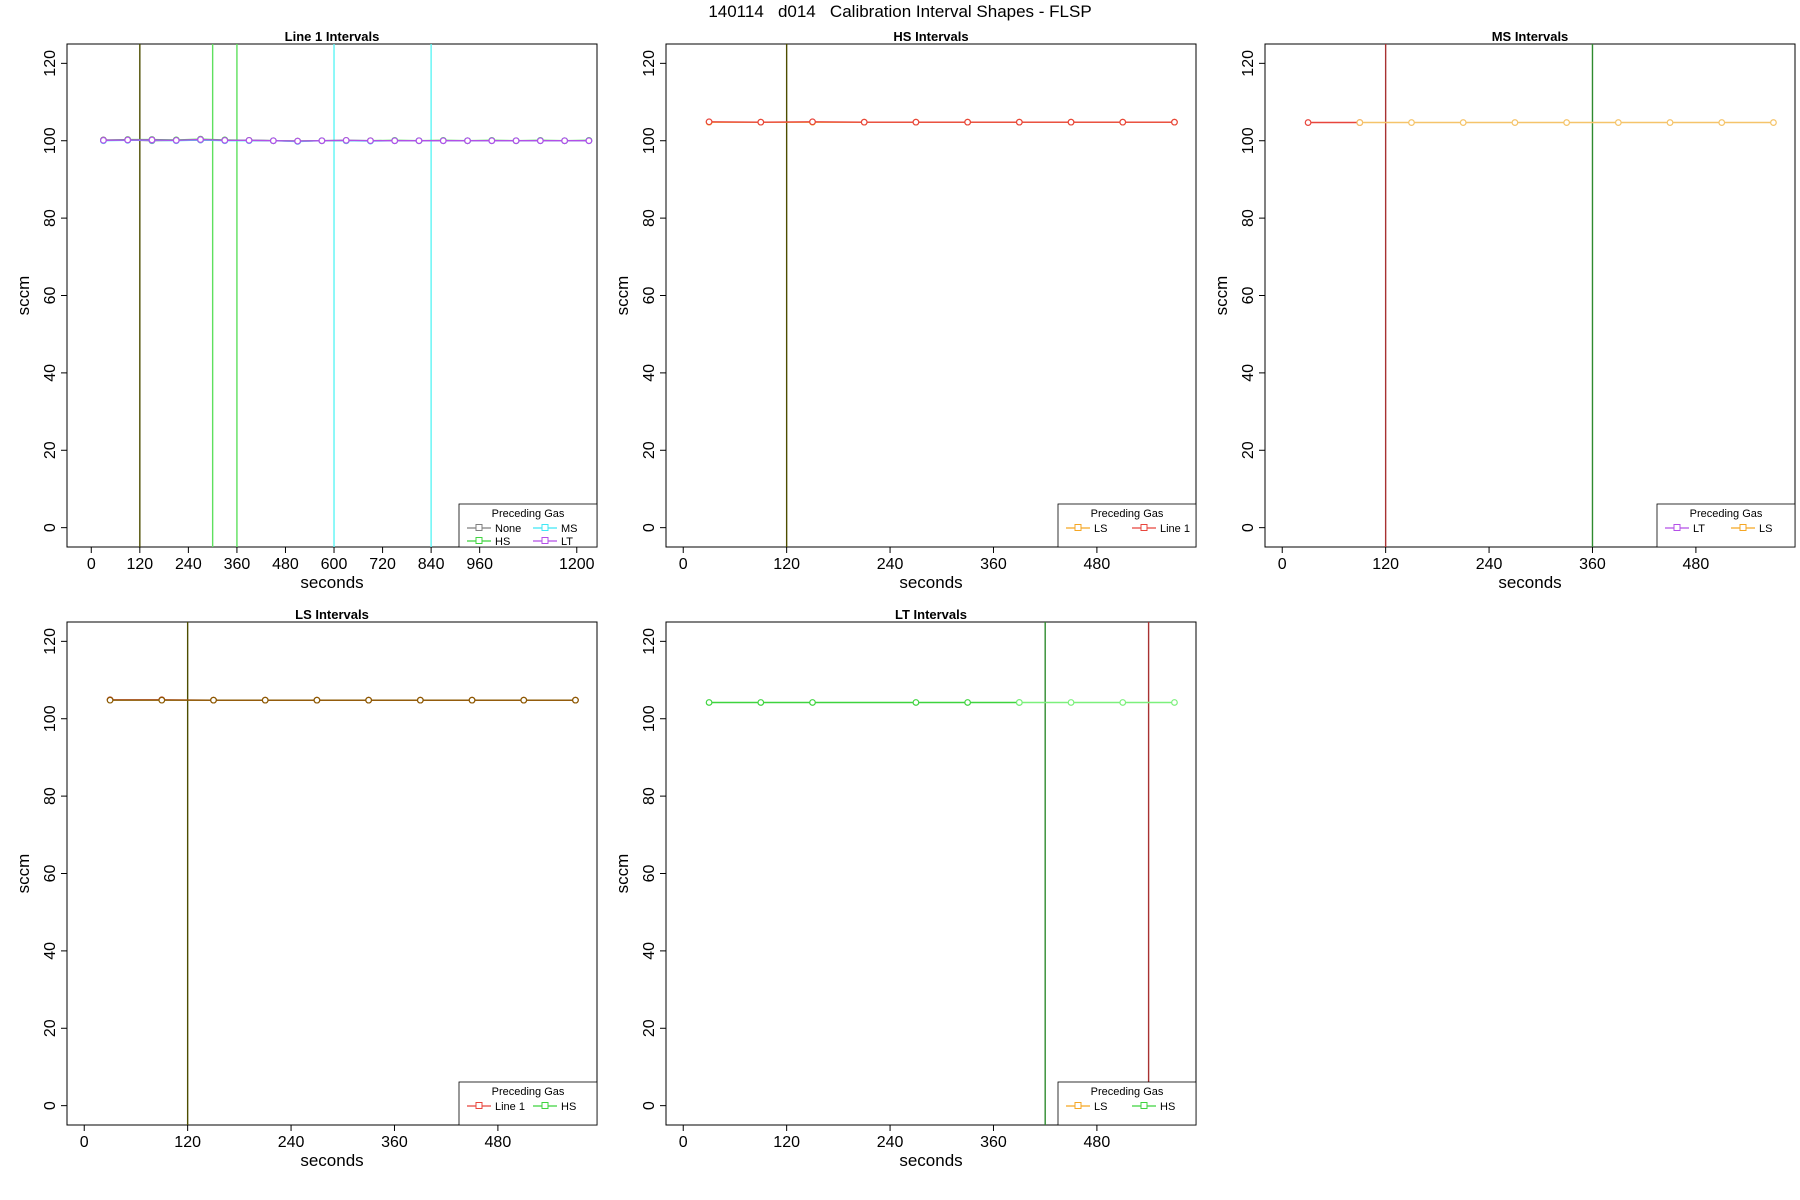 The height and width of the screenshot is (1200, 1800). What do you see at coordinates (431, 564) in the screenshot?
I see `x-tick-label: 840` at bounding box center [431, 564].